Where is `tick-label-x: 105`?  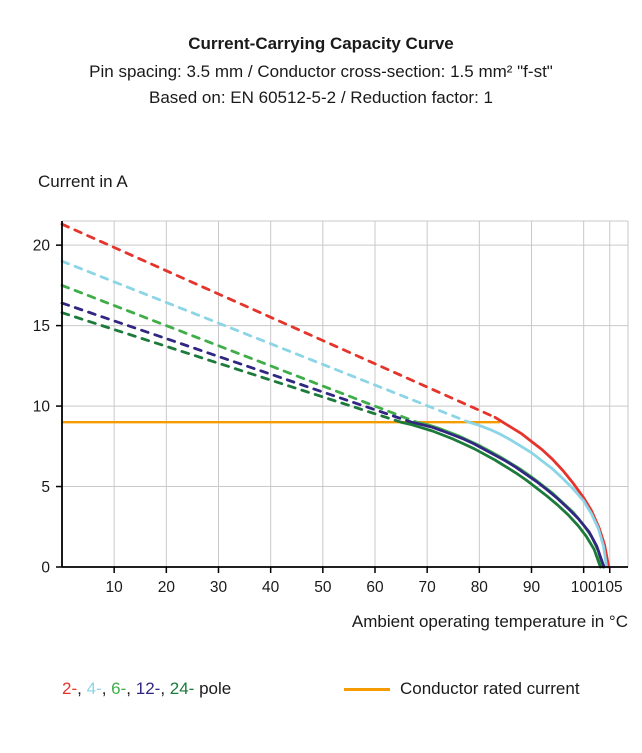 tick-label-x: 105 is located at coordinates (610, 587).